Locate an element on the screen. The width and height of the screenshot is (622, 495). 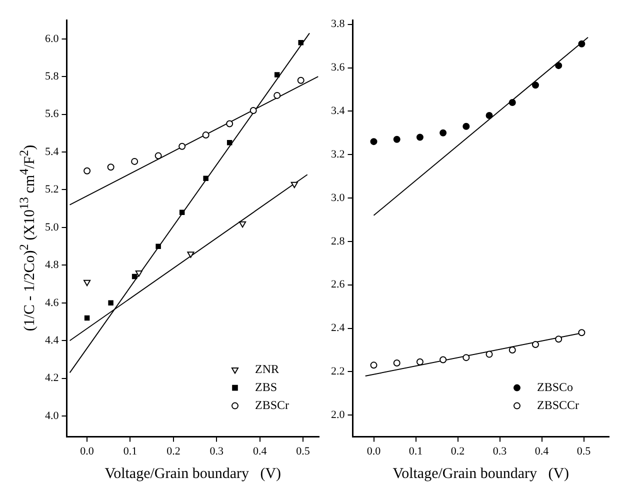
y-tick-label: 5.6 is located at coordinates (52, 114).